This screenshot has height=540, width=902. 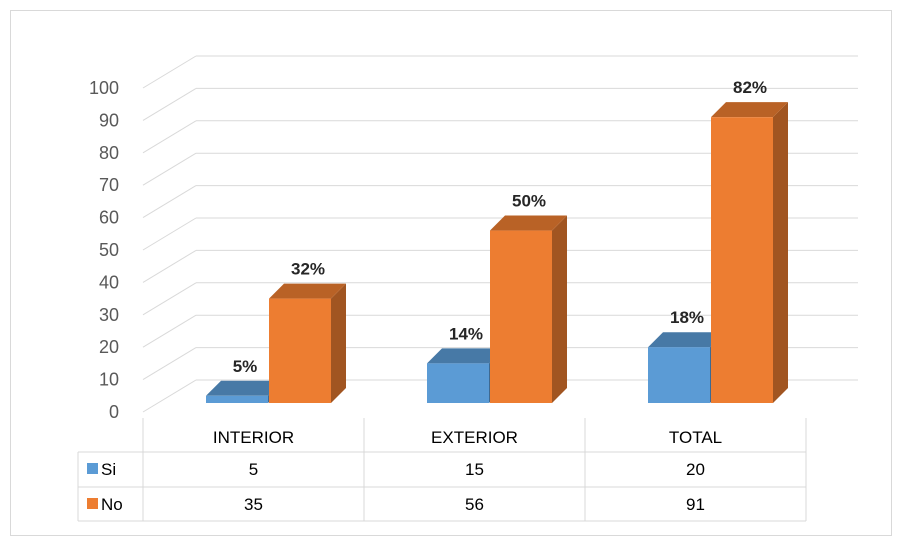 What do you see at coordinates (109, 315) in the screenshot?
I see `y-tick-label: 30` at bounding box center [109, 315].